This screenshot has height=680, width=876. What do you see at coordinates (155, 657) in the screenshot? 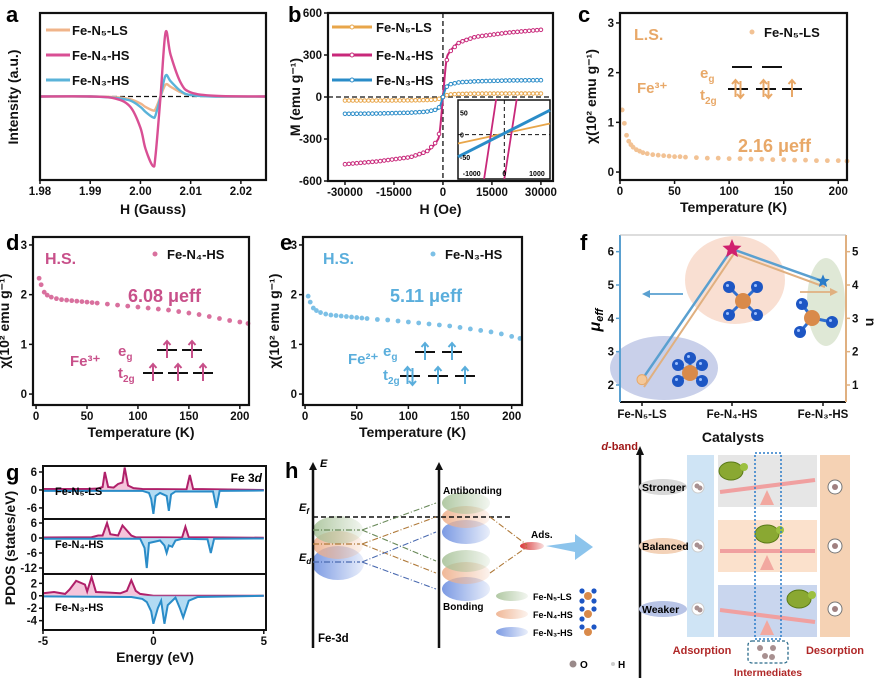
I see `x-axis-label: Energy (eV)` at bounding box center [155, 657].